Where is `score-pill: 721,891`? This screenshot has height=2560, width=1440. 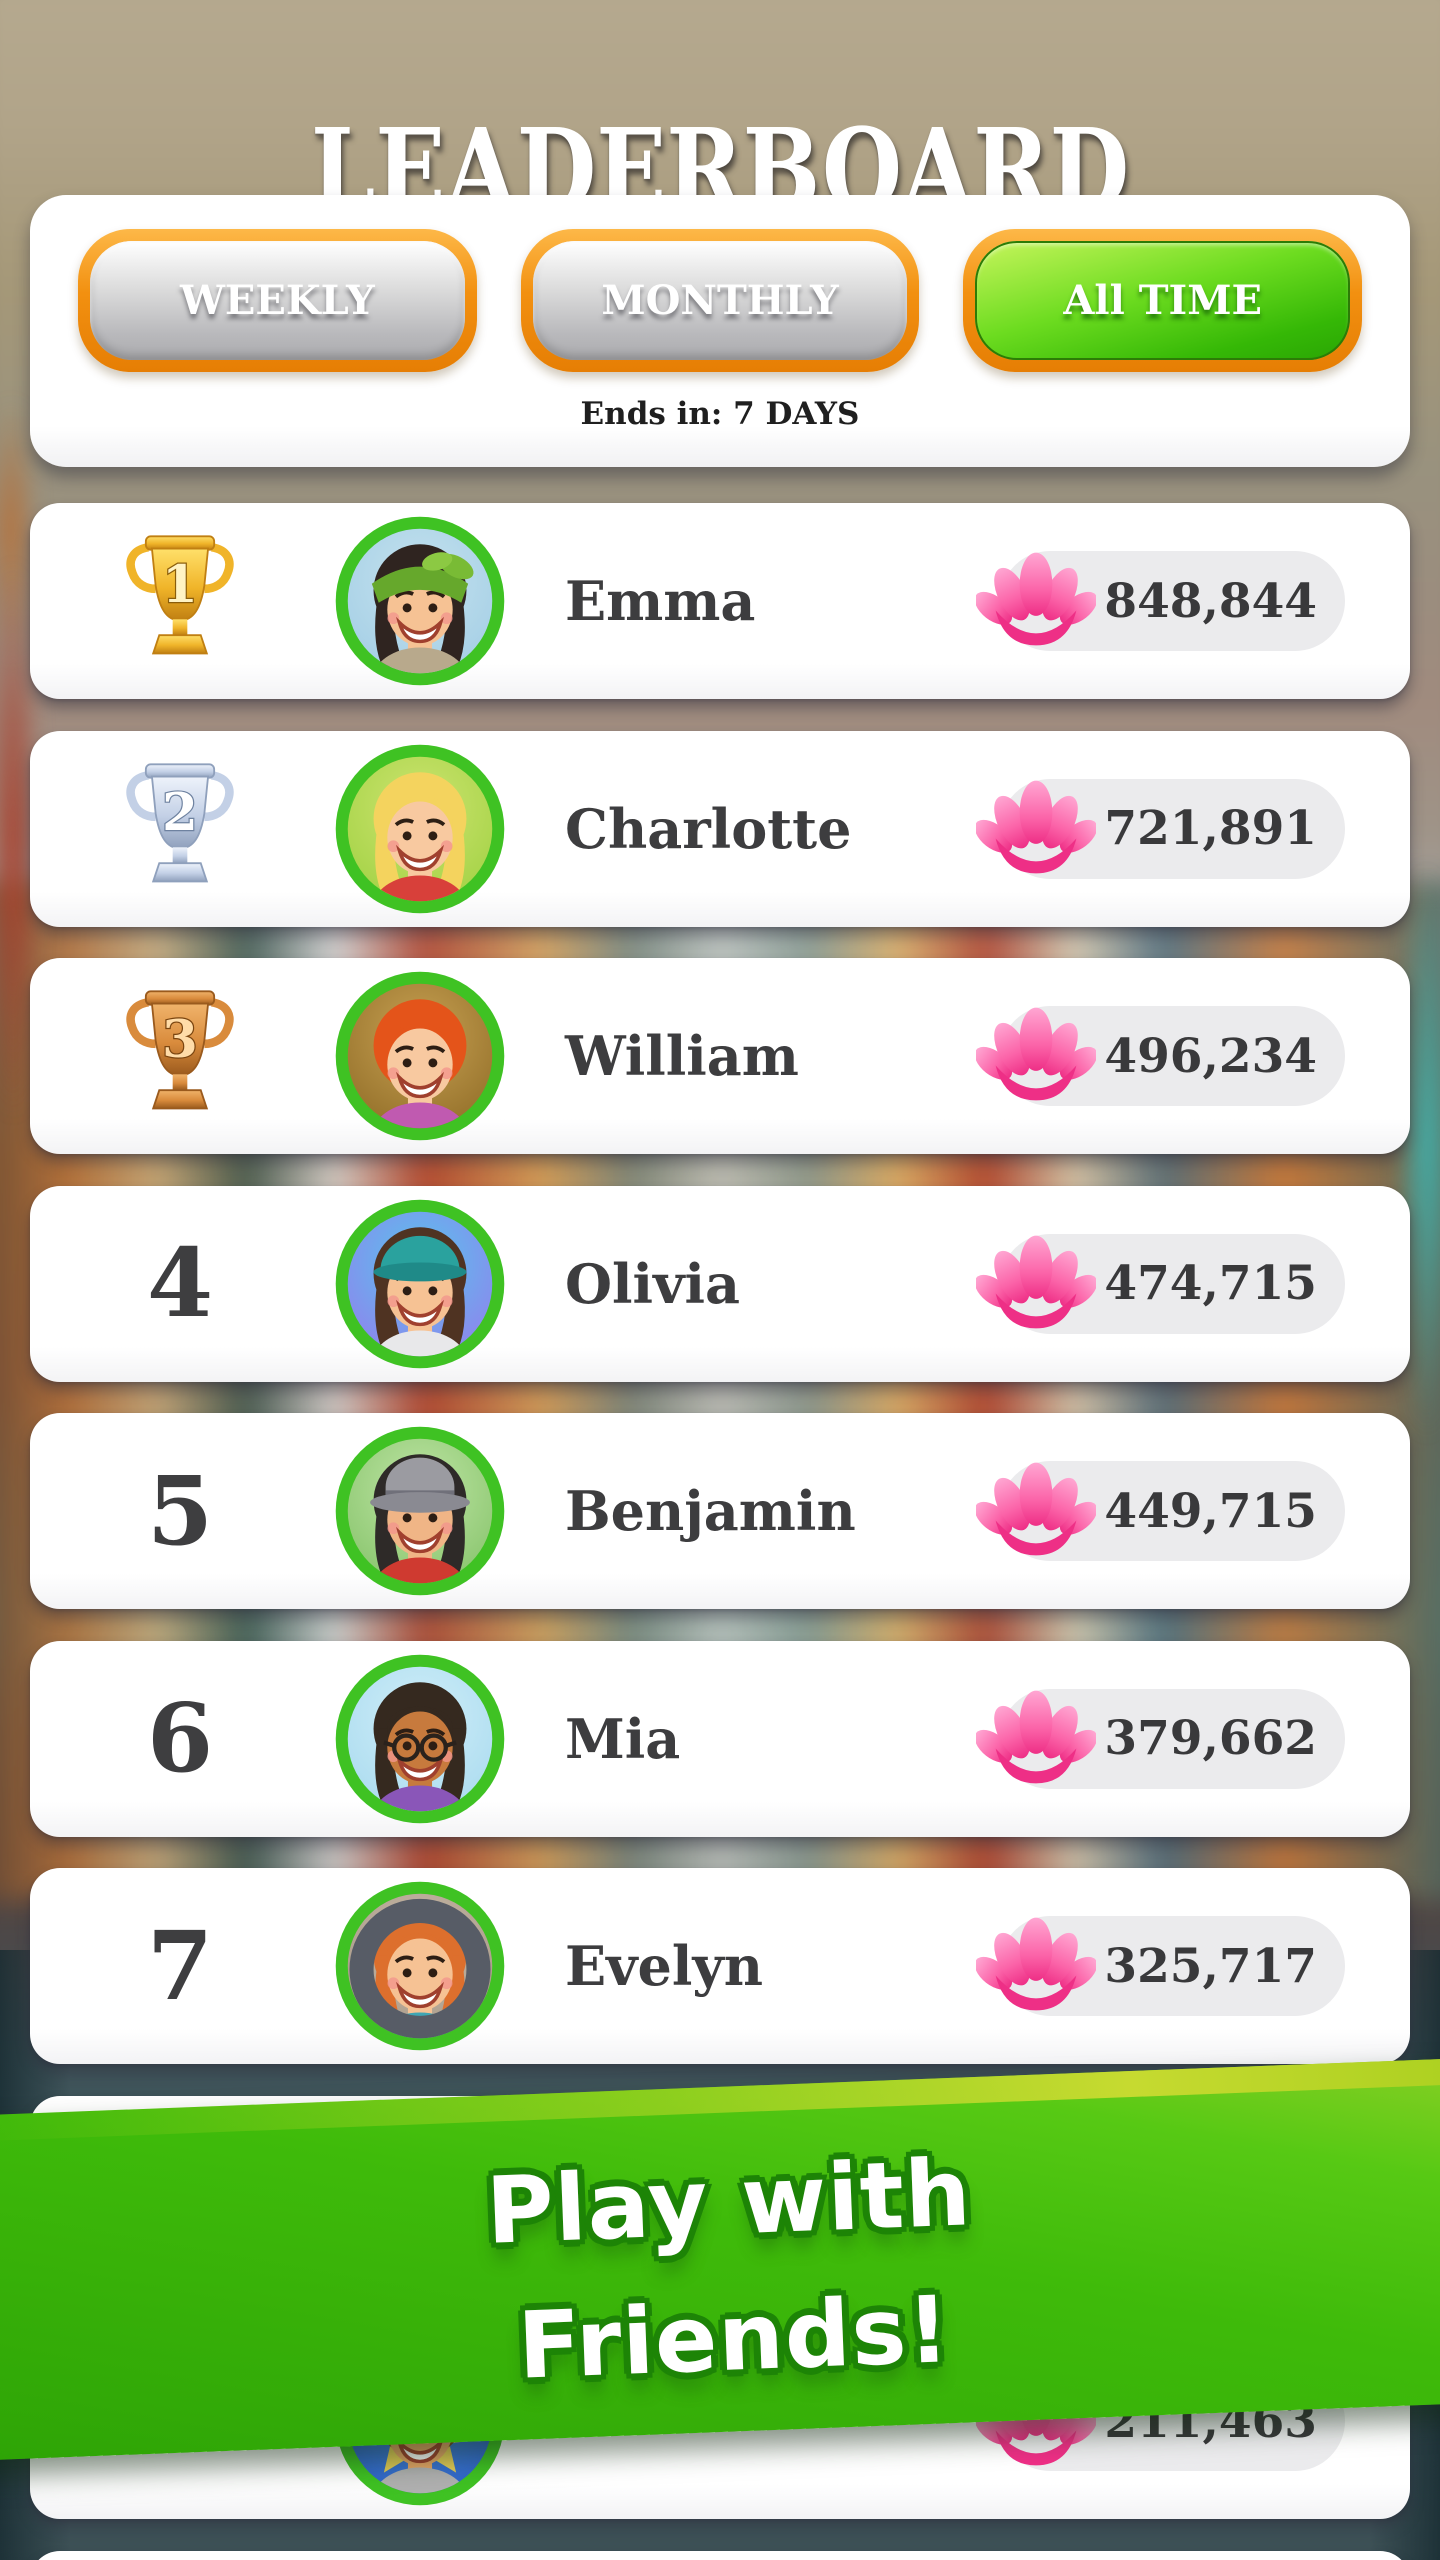
score-pill: 721,891 is located at coordinates (1160, 828).